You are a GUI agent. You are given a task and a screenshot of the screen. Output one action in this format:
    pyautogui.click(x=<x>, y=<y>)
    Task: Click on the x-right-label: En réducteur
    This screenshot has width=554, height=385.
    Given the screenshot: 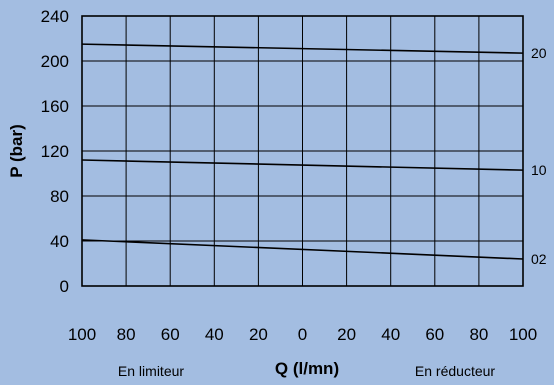 What is the action you would take?
    pyautogui.click(x=455, y=371)
    